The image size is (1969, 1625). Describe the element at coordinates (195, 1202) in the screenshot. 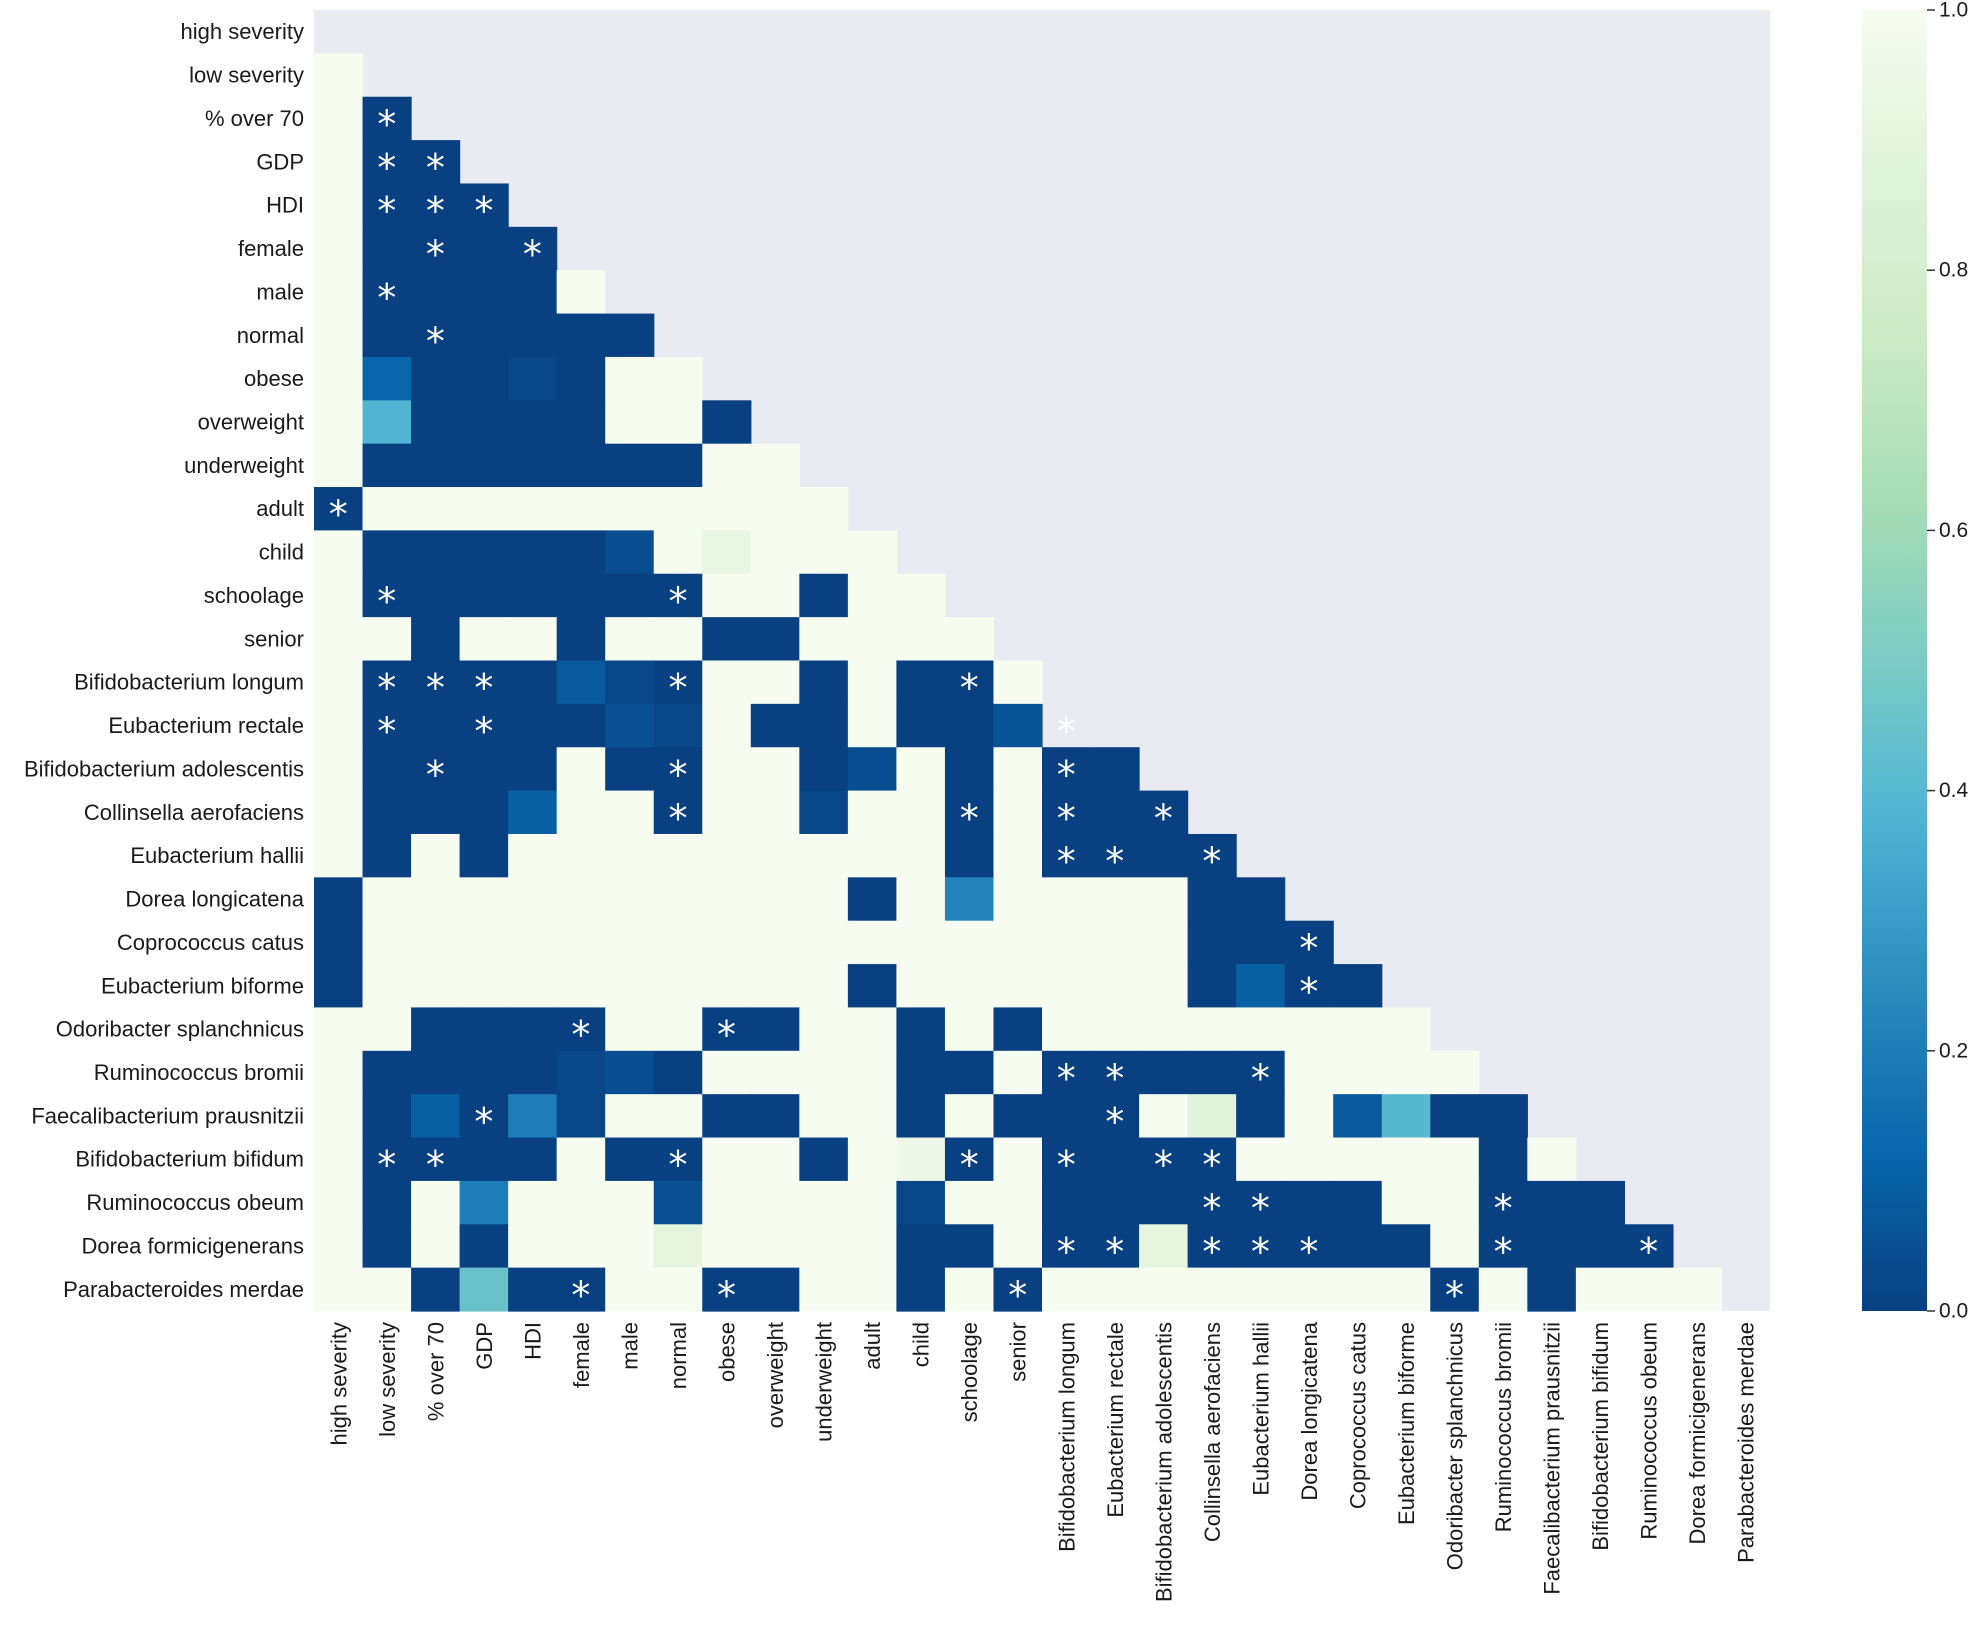

I see `y-tick-label: Ruminococcus obeum` at that location.